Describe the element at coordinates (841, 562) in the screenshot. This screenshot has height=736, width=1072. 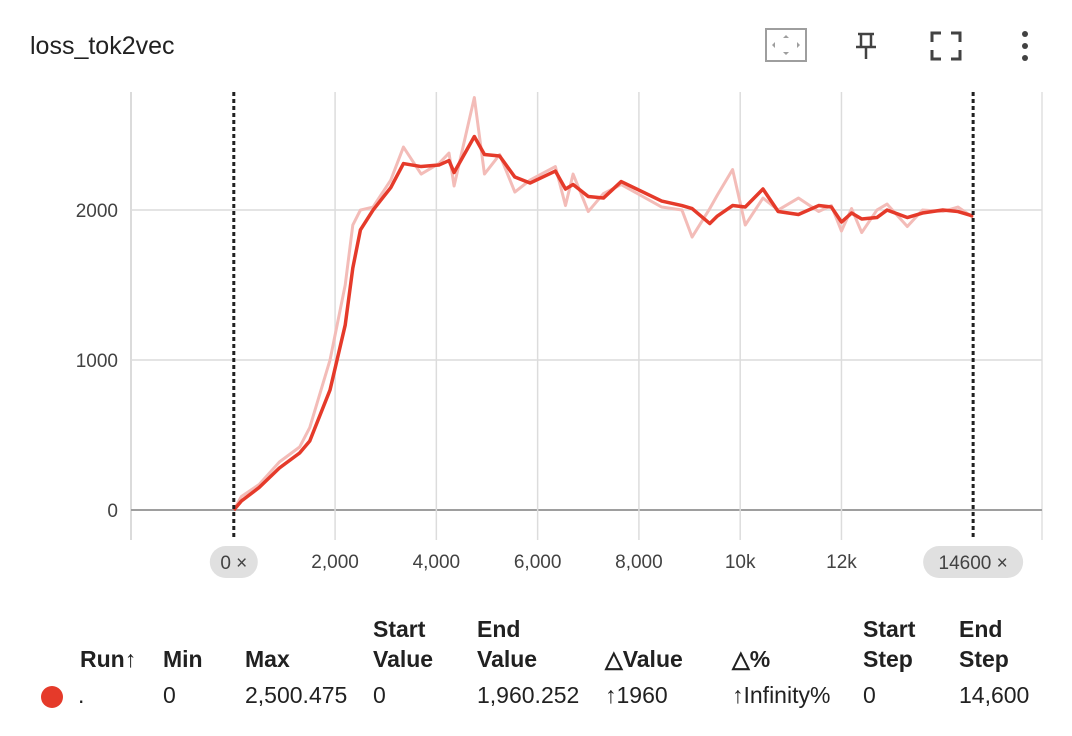
I see `x-tick-label: 12k` at that location.